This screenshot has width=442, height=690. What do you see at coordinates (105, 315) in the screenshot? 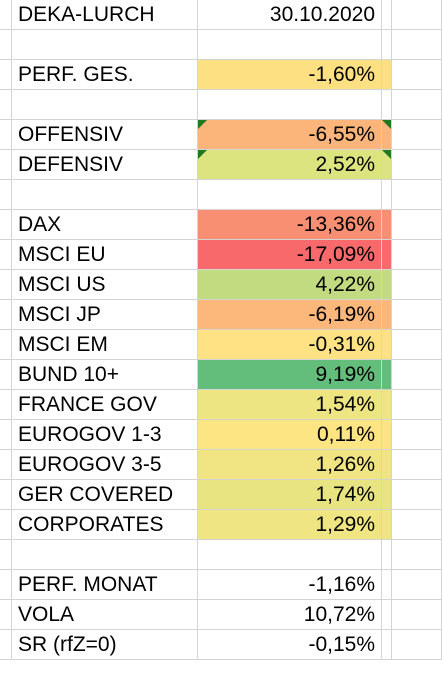
I see `label-cell: MSCI JP` at bounding box center [105, 315].